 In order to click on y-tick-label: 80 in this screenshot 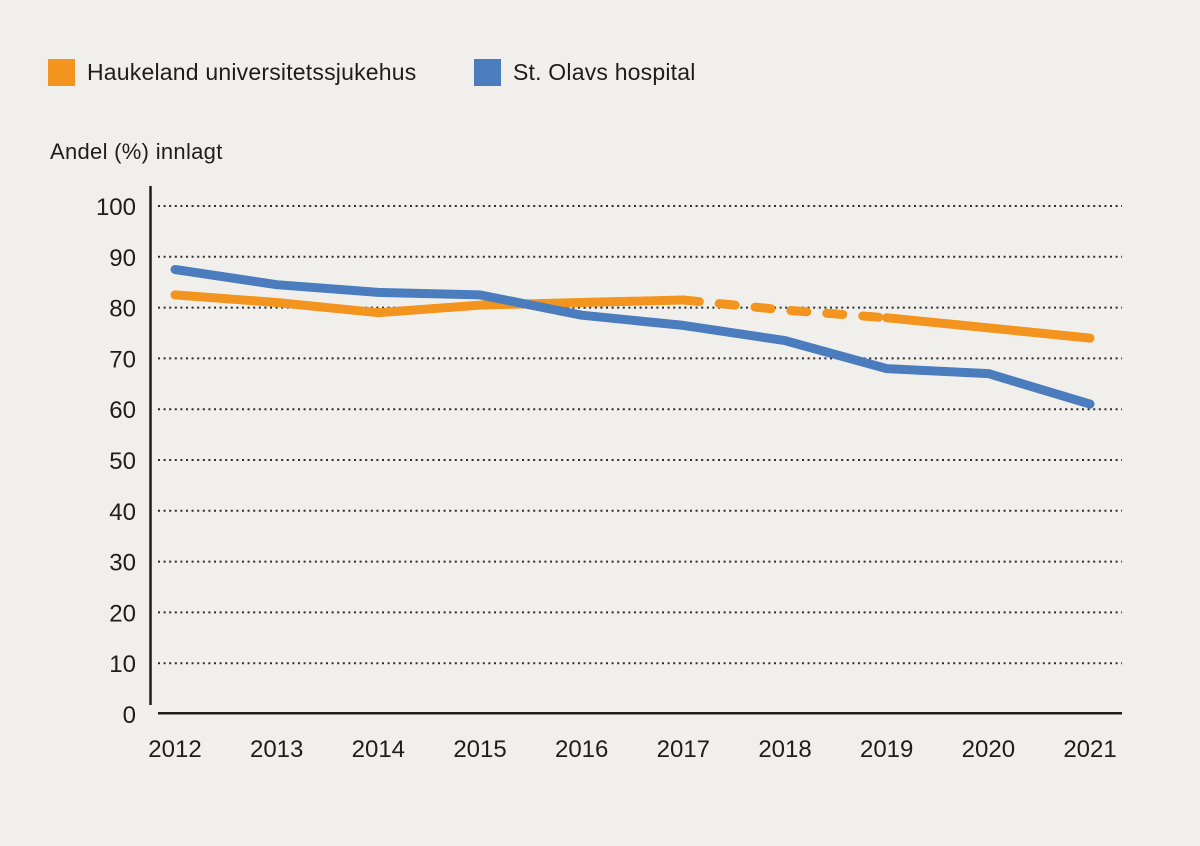, I will do `click(122, 309)`.